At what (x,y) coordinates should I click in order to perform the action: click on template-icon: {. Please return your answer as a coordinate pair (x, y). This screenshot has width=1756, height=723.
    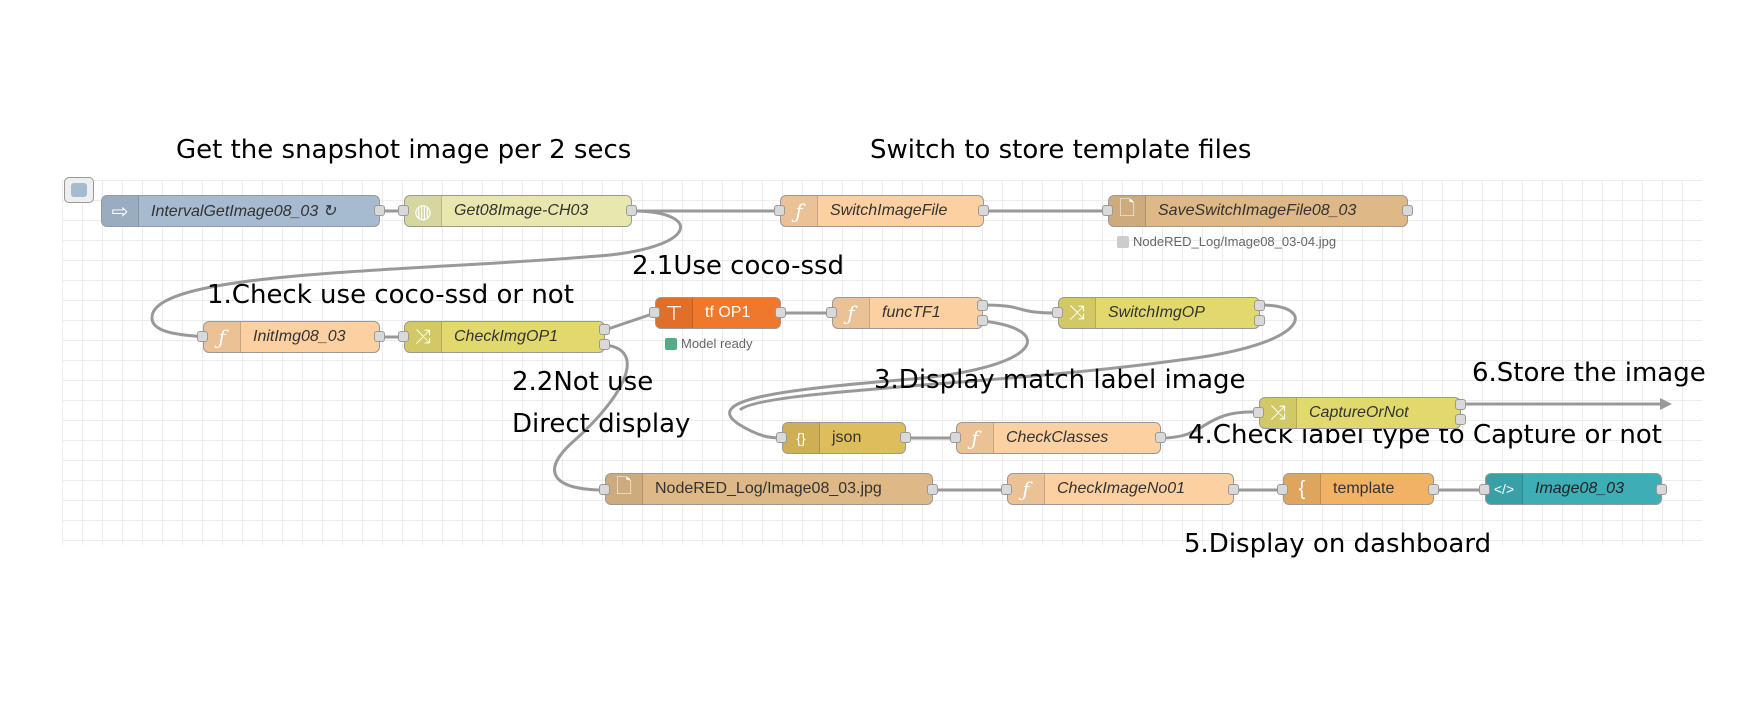
    Looking at the image, I should click on (1302, 489).